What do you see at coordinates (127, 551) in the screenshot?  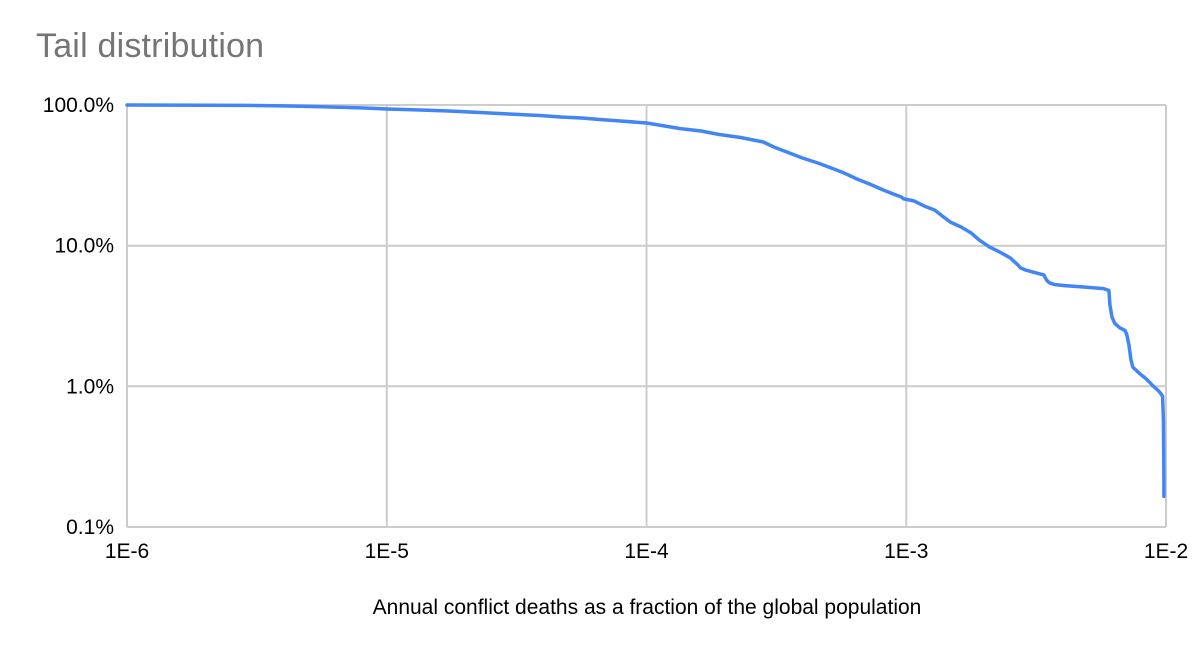 I see `x-tick-label: 1E-6` at bounding box center [127, 551].